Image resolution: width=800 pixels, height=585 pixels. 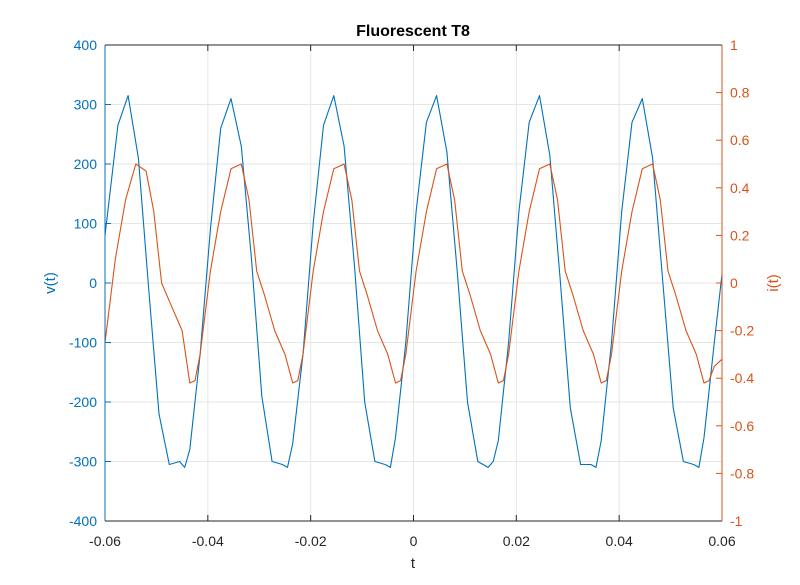 What do you see at coordinates (413, 563) in the screenshot?
I see `x-axis-label: t` at bounding box center [413, 563].